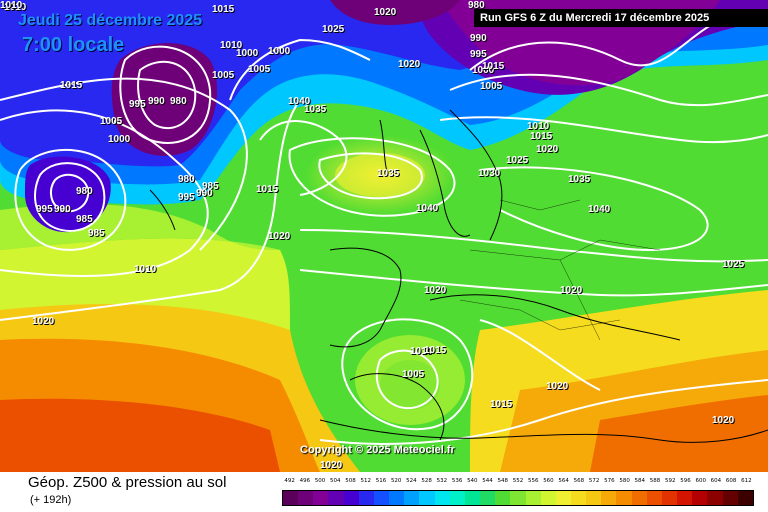  I want to click on forecast-lead: (+ 192h), so click(51, 500).